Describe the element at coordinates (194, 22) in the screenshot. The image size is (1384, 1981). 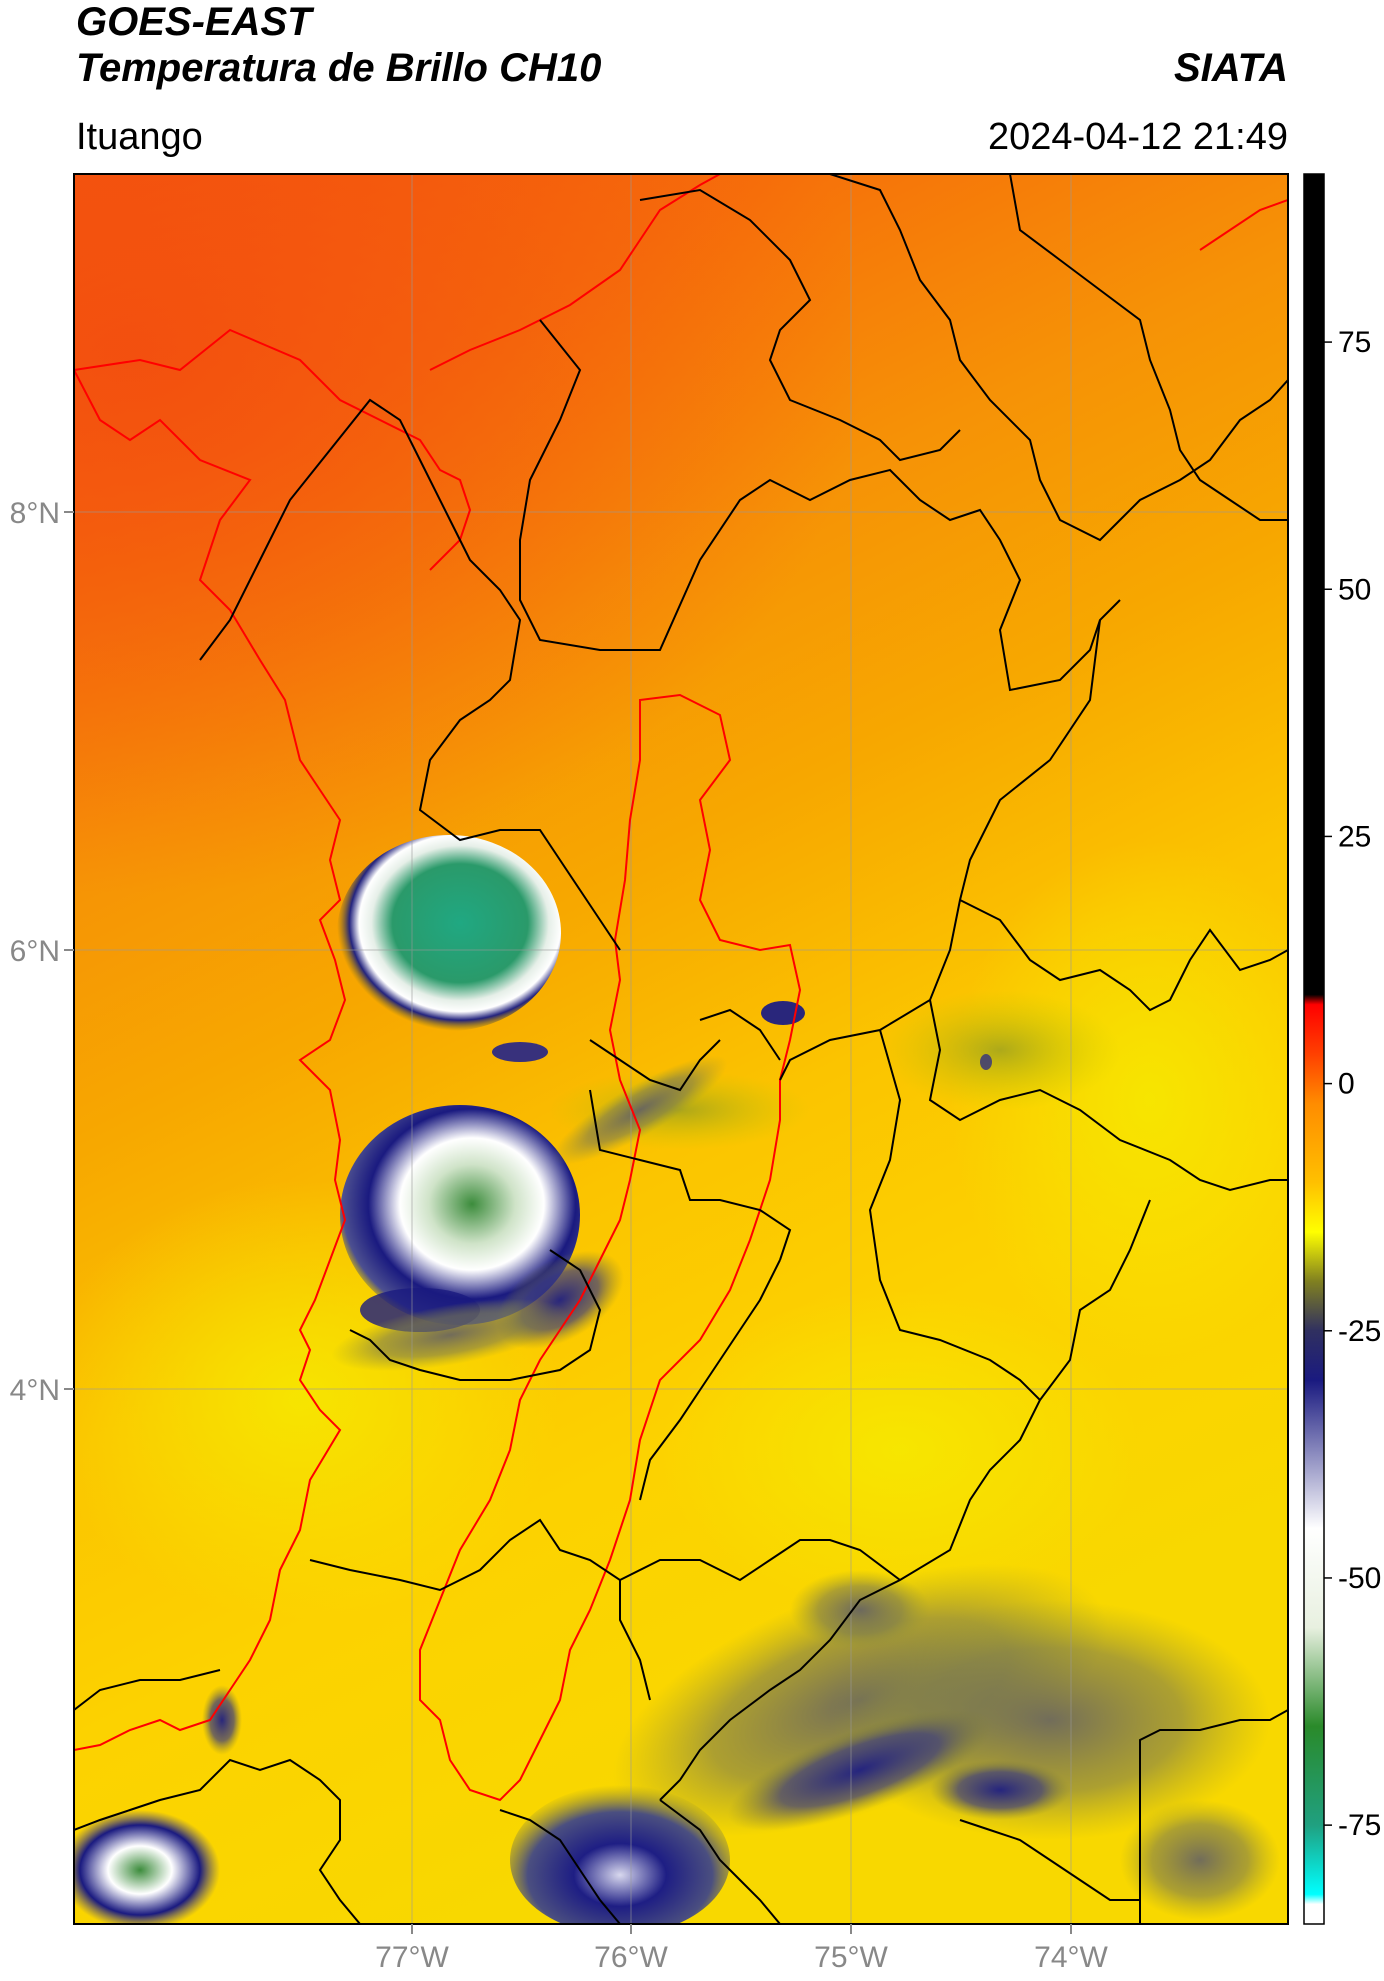
I see `title-satellite: GOES-EAST` at that location.